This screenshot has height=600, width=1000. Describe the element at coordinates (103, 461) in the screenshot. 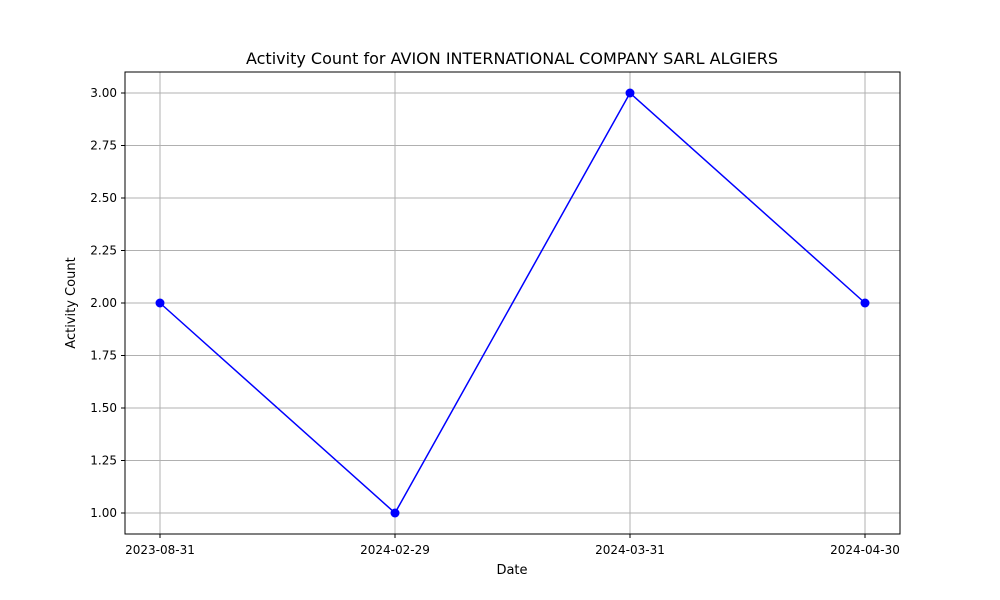

I see `y-tick-label: 1.25` at that location.